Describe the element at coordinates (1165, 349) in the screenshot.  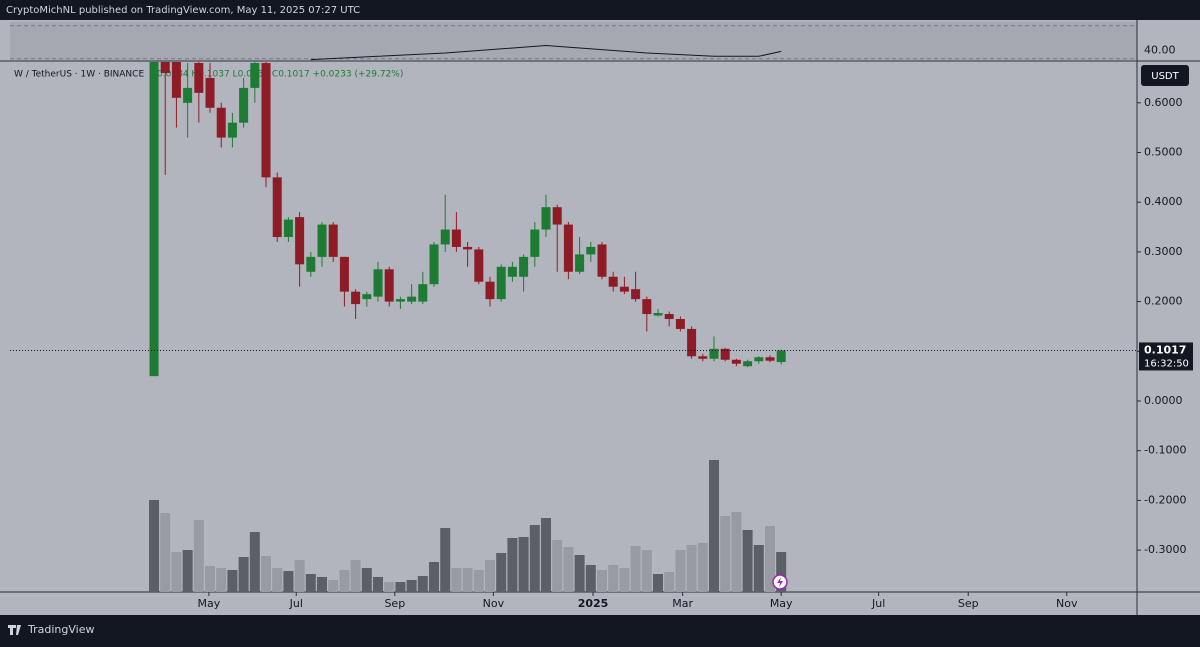
I see `last-price-label: 0.1017` at that location.